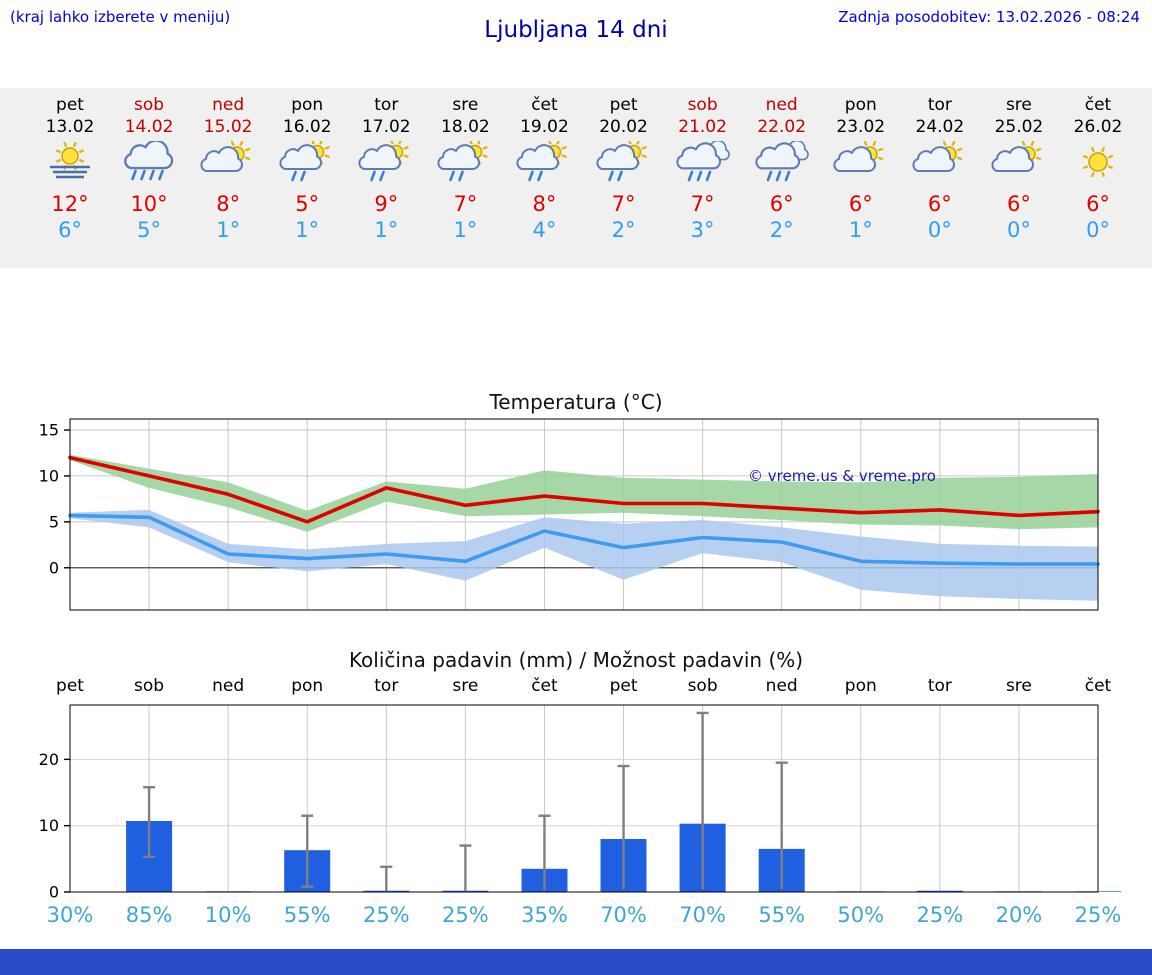  I want to click on sun-icon, so click(1098, 164).